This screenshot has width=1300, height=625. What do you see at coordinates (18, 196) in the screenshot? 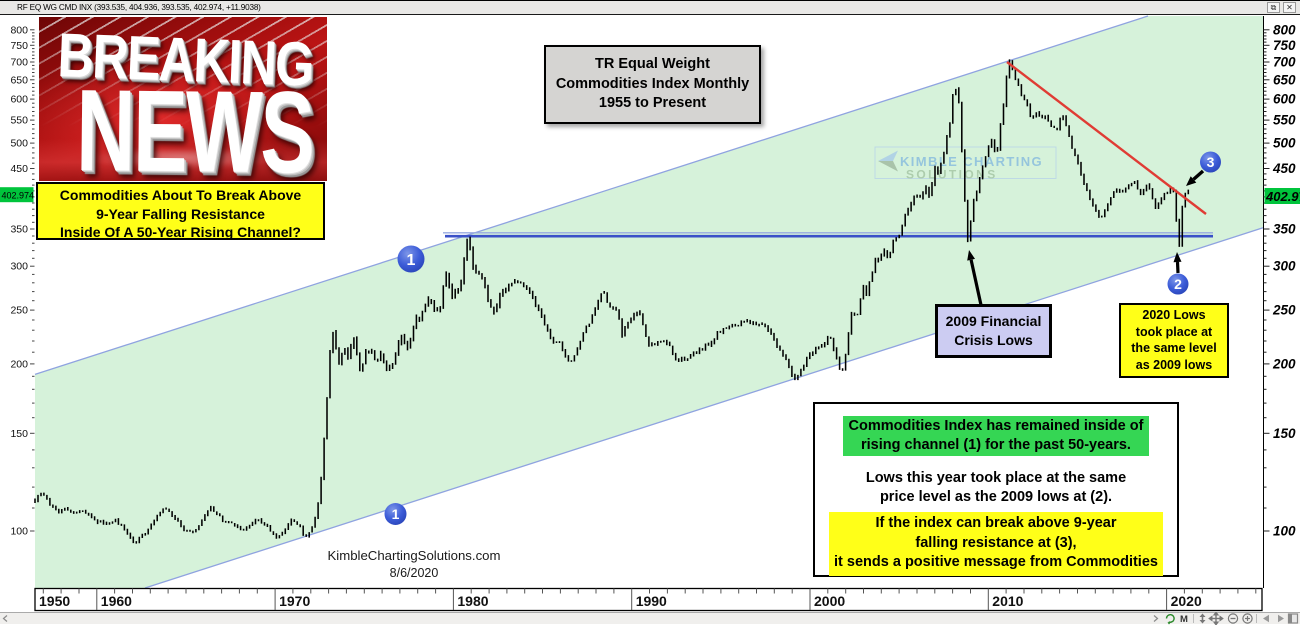
I see `svg-text: 402.974` at bounding box center [18, 196].